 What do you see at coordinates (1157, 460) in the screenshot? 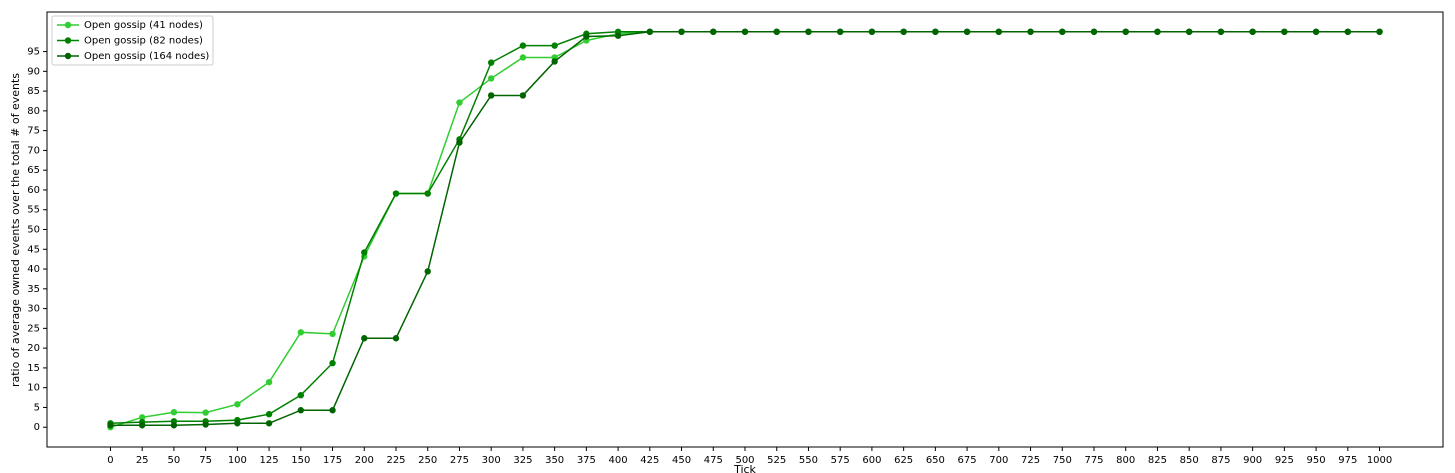
I see `x-tick-label: 825` at bounding box center [1157, 460].